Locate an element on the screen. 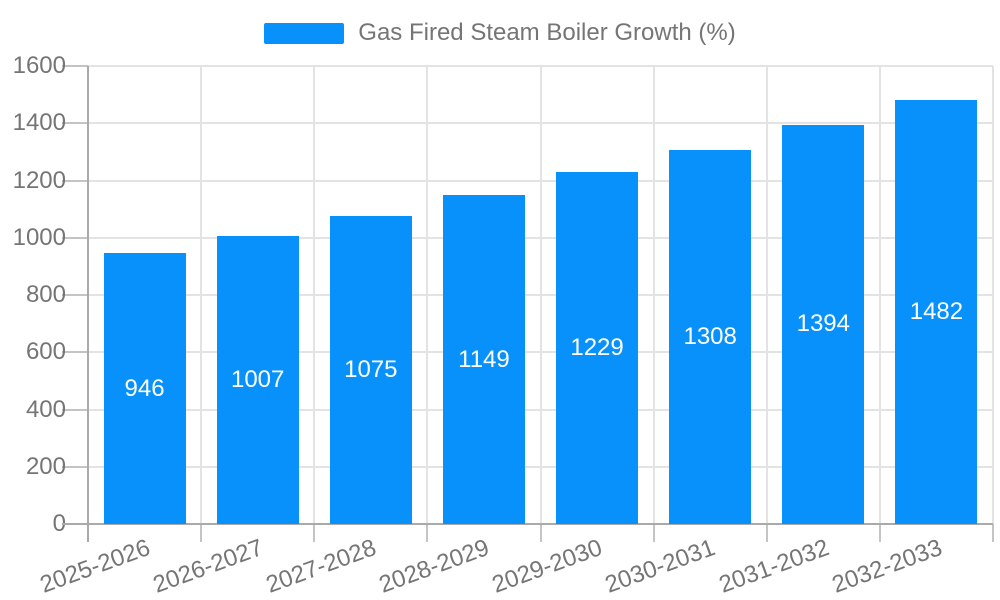  x-axis-label: 2029-2030 is located at coordinates (547, 566).